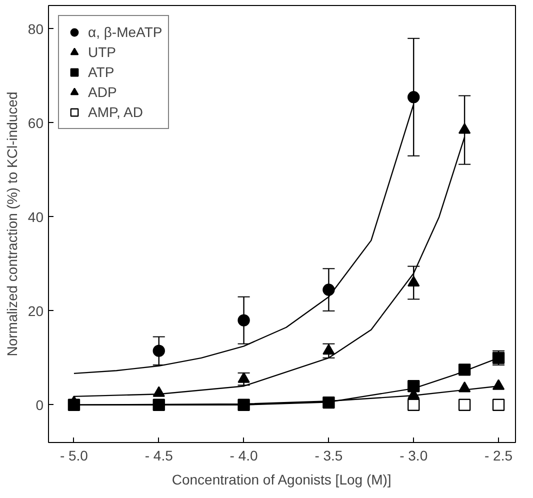 This screenshot has height=498, width=533. Describe the element at coordinates (101, 72) in the screenshot. I see `legend-label: ATP` at that location.